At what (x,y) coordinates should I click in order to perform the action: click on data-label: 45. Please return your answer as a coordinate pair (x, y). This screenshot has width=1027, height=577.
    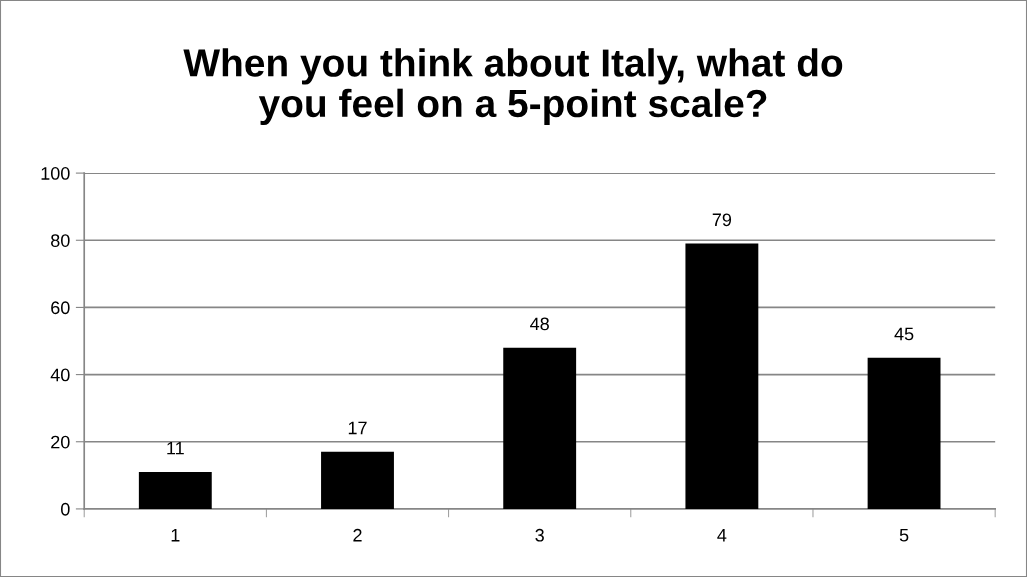
    Looking at the image, I should click on (904, 334).